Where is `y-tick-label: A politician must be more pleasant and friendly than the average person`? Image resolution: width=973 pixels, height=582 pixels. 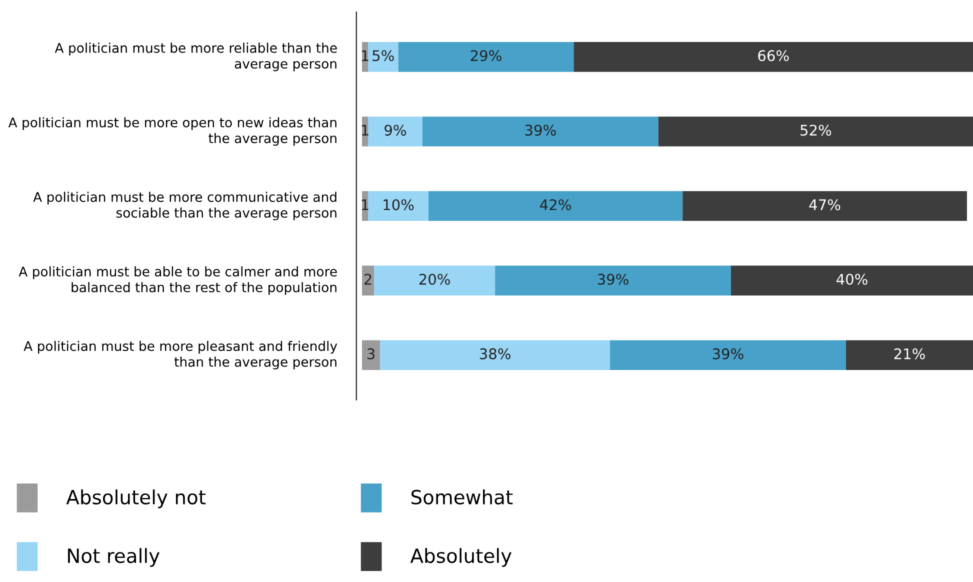
y-tick-label: A politician must be more pleasant and friendly than the average person is located at coordinates (181, 355).